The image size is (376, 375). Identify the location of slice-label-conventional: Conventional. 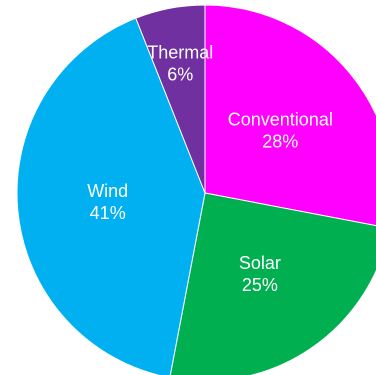
(280, 120).